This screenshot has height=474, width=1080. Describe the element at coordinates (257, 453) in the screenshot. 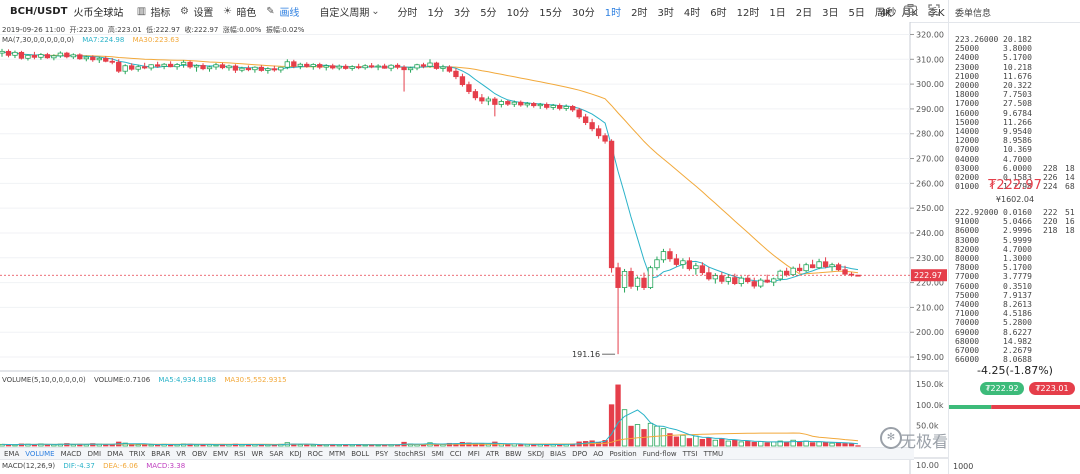

I see `indicator-tab-11: WR` at that location.